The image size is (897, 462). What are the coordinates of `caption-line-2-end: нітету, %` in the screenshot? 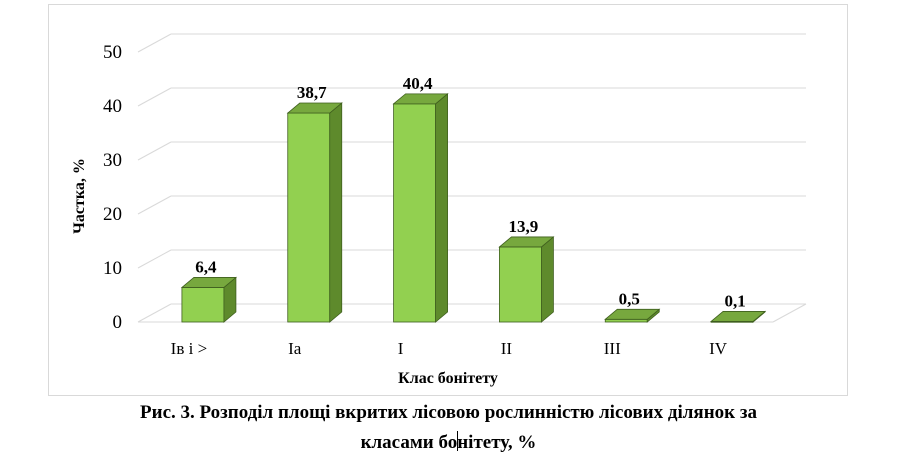 It's located at (497, 442).